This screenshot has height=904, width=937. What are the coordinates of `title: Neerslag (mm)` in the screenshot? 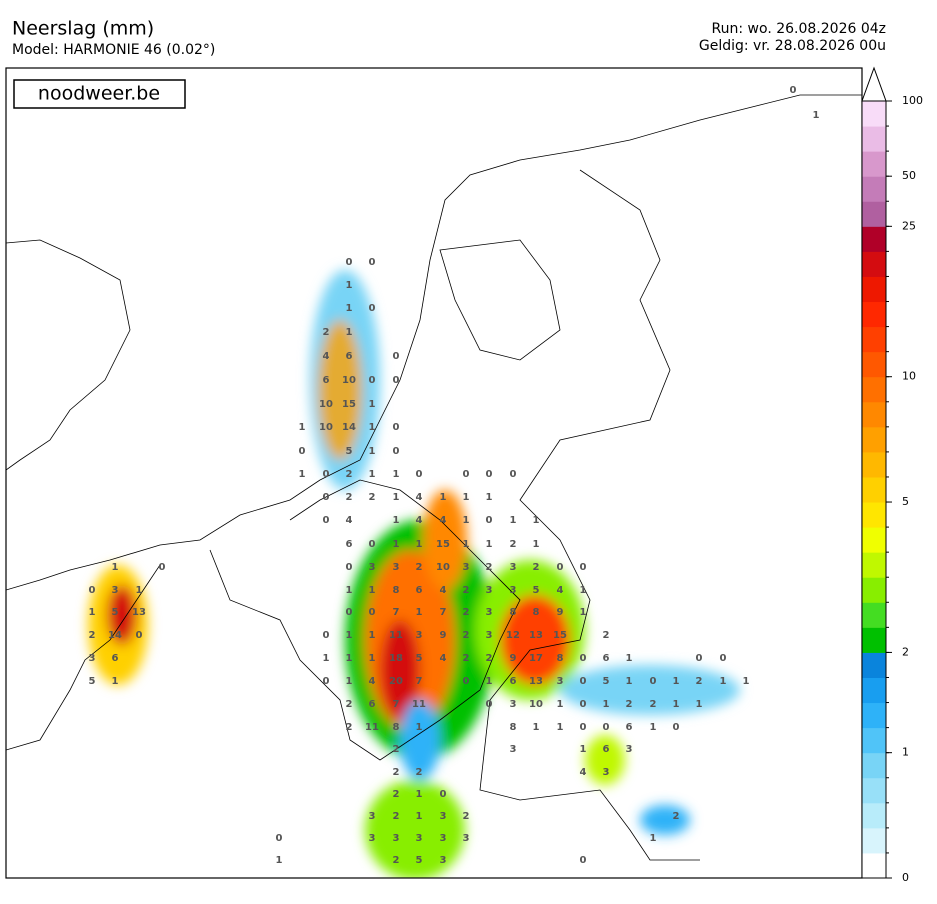 It's located at (83, 29).